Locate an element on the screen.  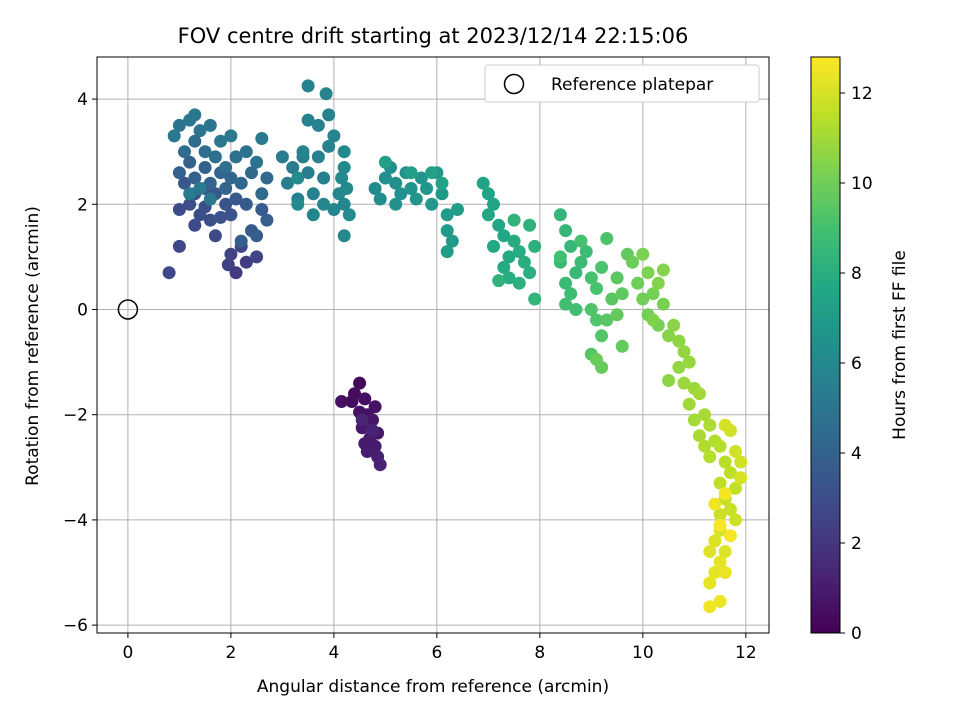
legend-box is located at coordinates (622, 83).